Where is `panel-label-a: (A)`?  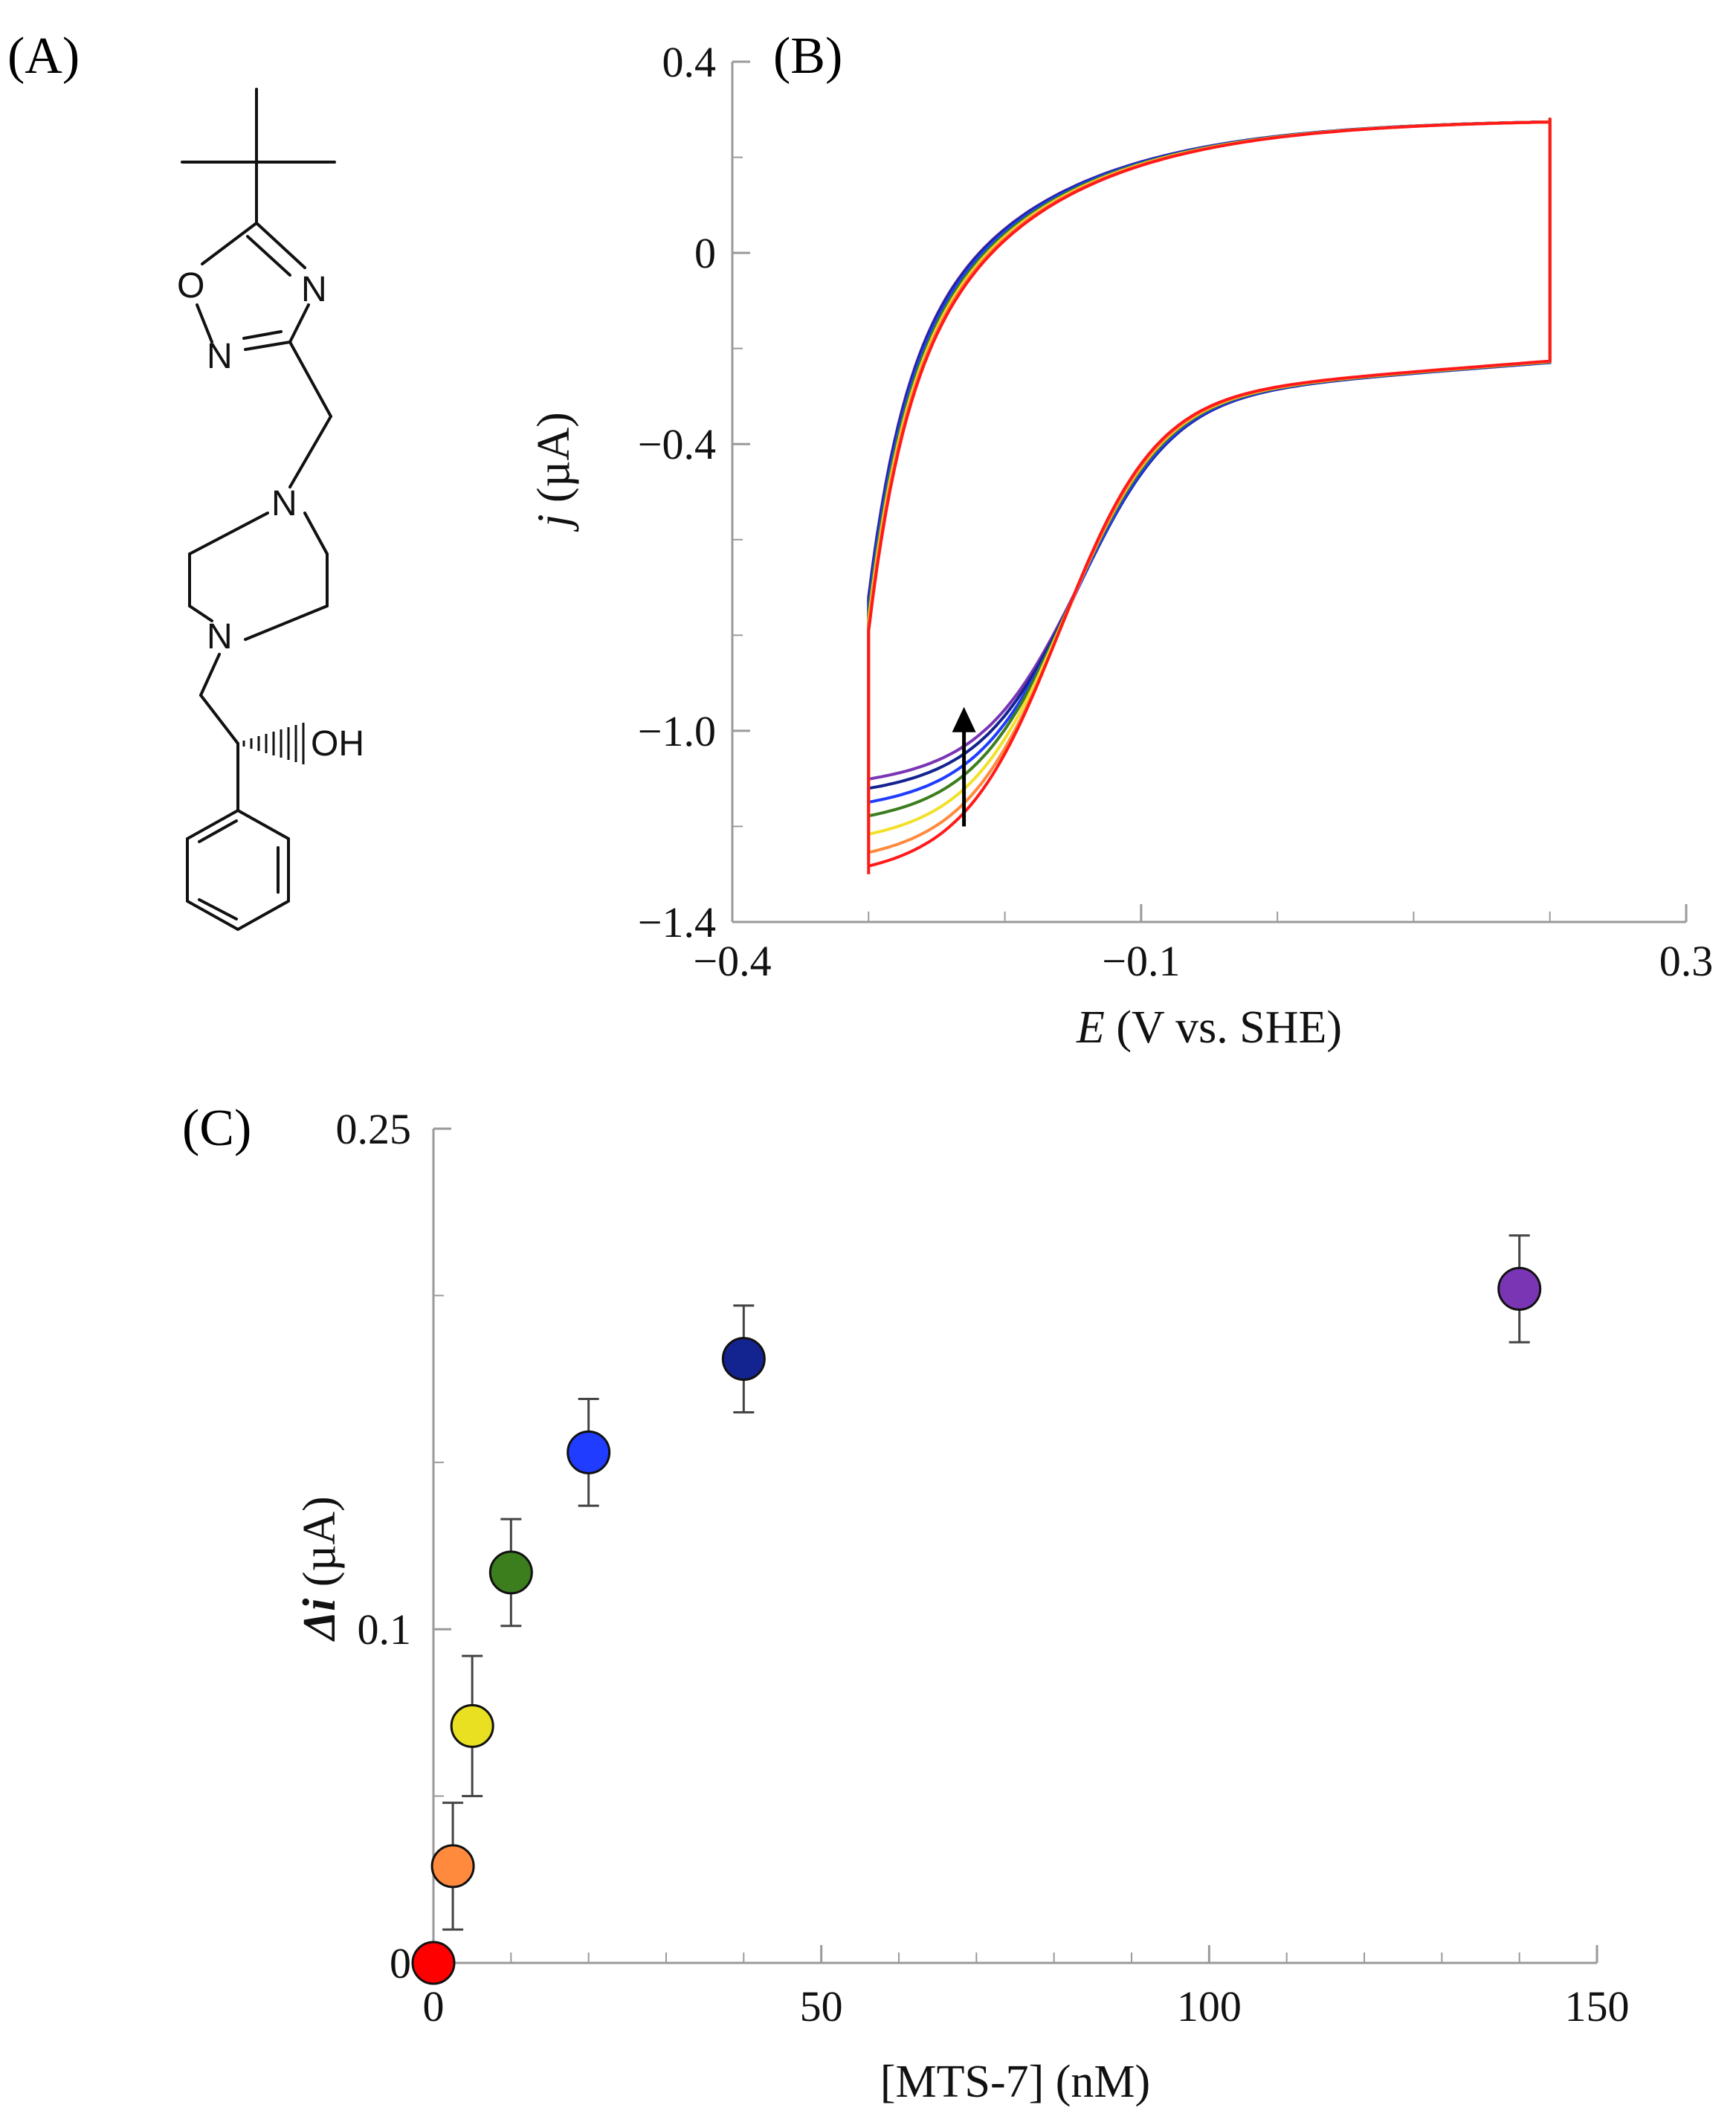
panel-label-a: (A) is located at coordinates (43, 56).